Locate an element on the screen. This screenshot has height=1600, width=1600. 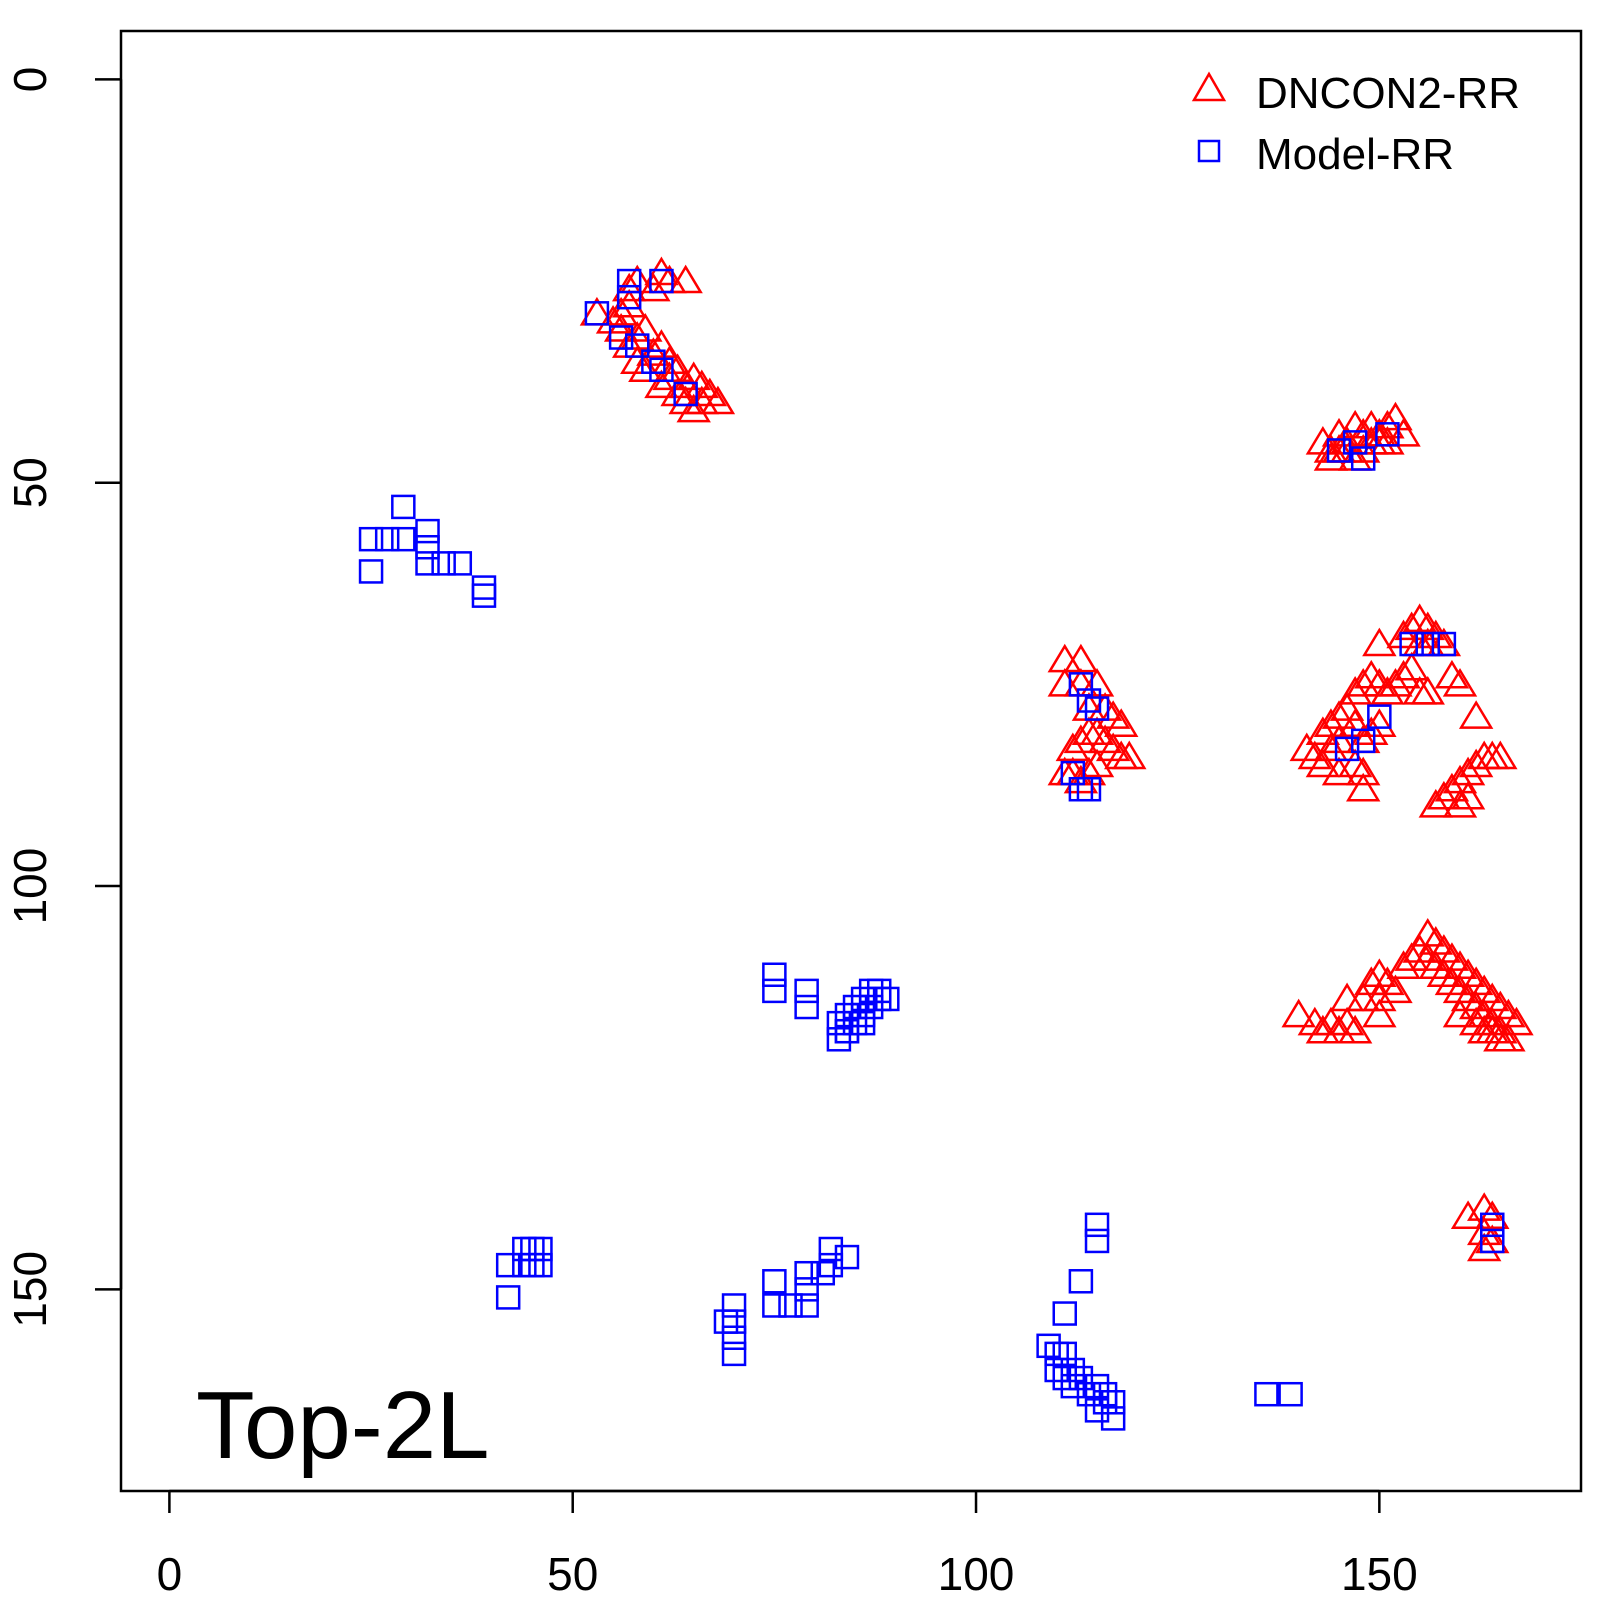
x-tick-label: 50 is located at coordinates (572, 1574).